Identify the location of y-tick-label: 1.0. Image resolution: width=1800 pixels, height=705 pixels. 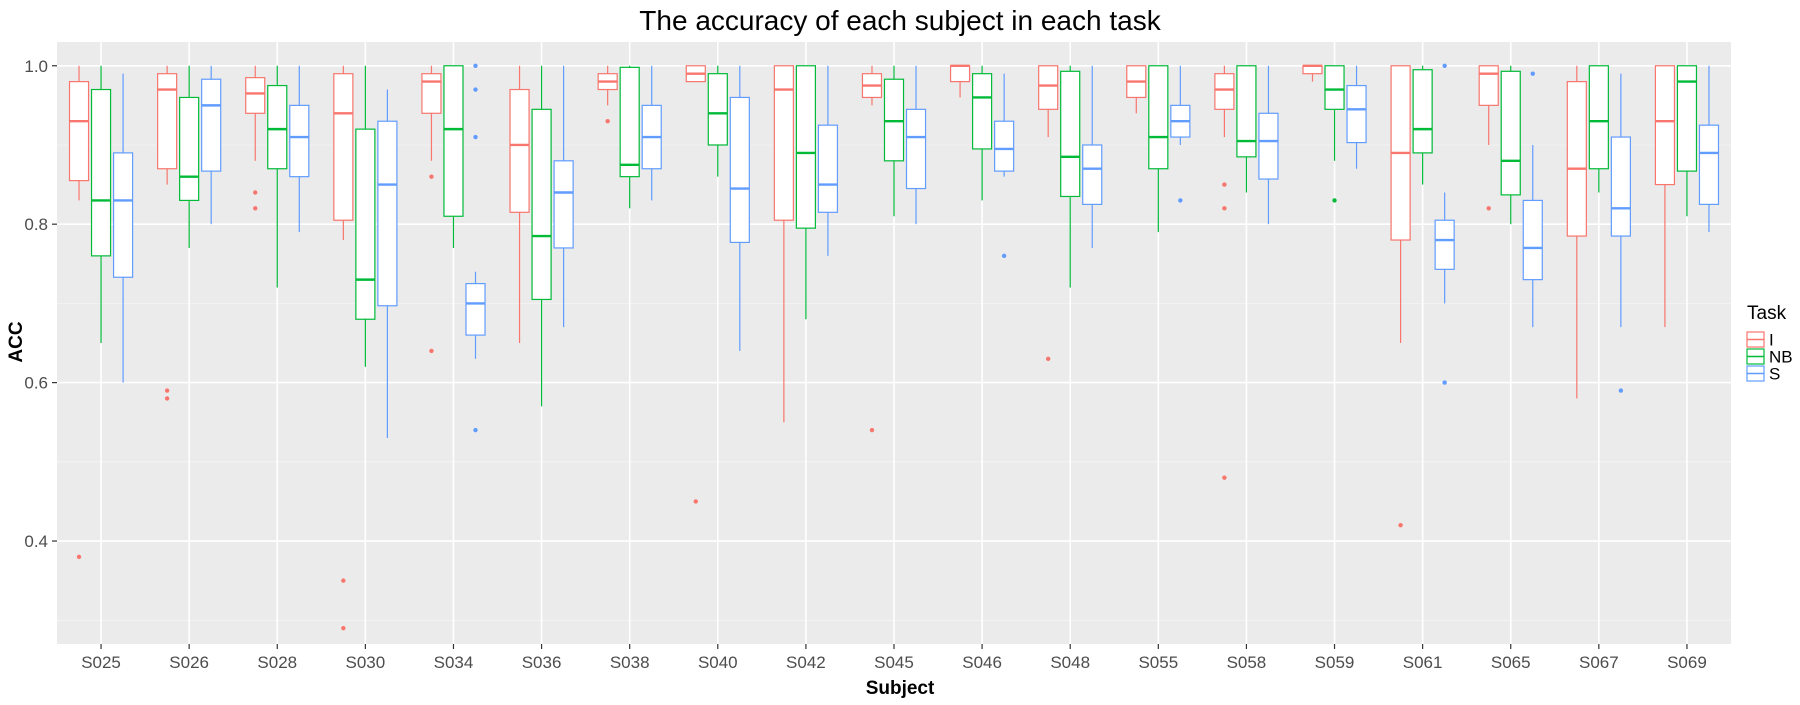
(36, 66).